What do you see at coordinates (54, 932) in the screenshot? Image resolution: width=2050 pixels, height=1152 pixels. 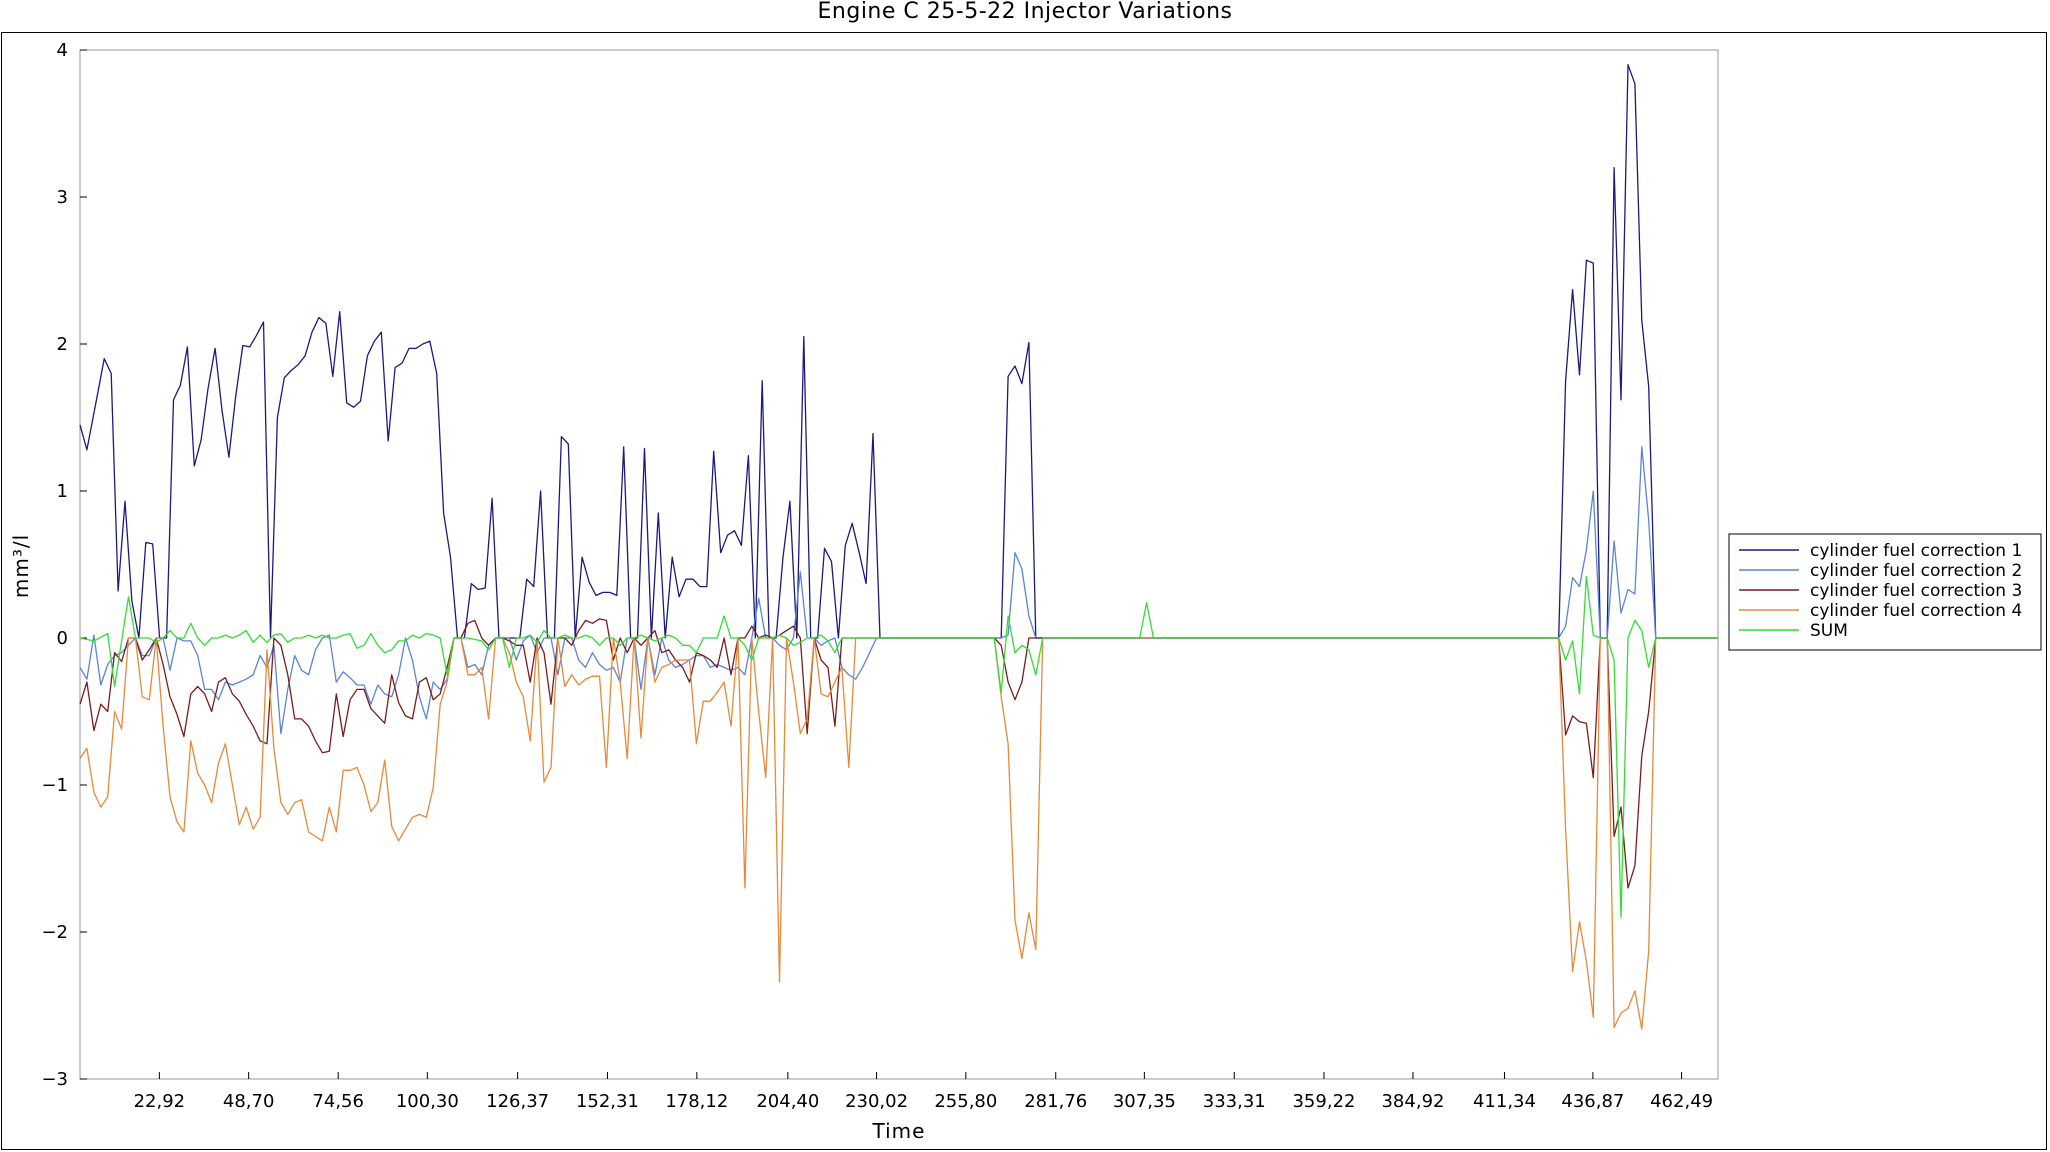 I see `y-tick-label: −2` at bounding box center [54, 932].